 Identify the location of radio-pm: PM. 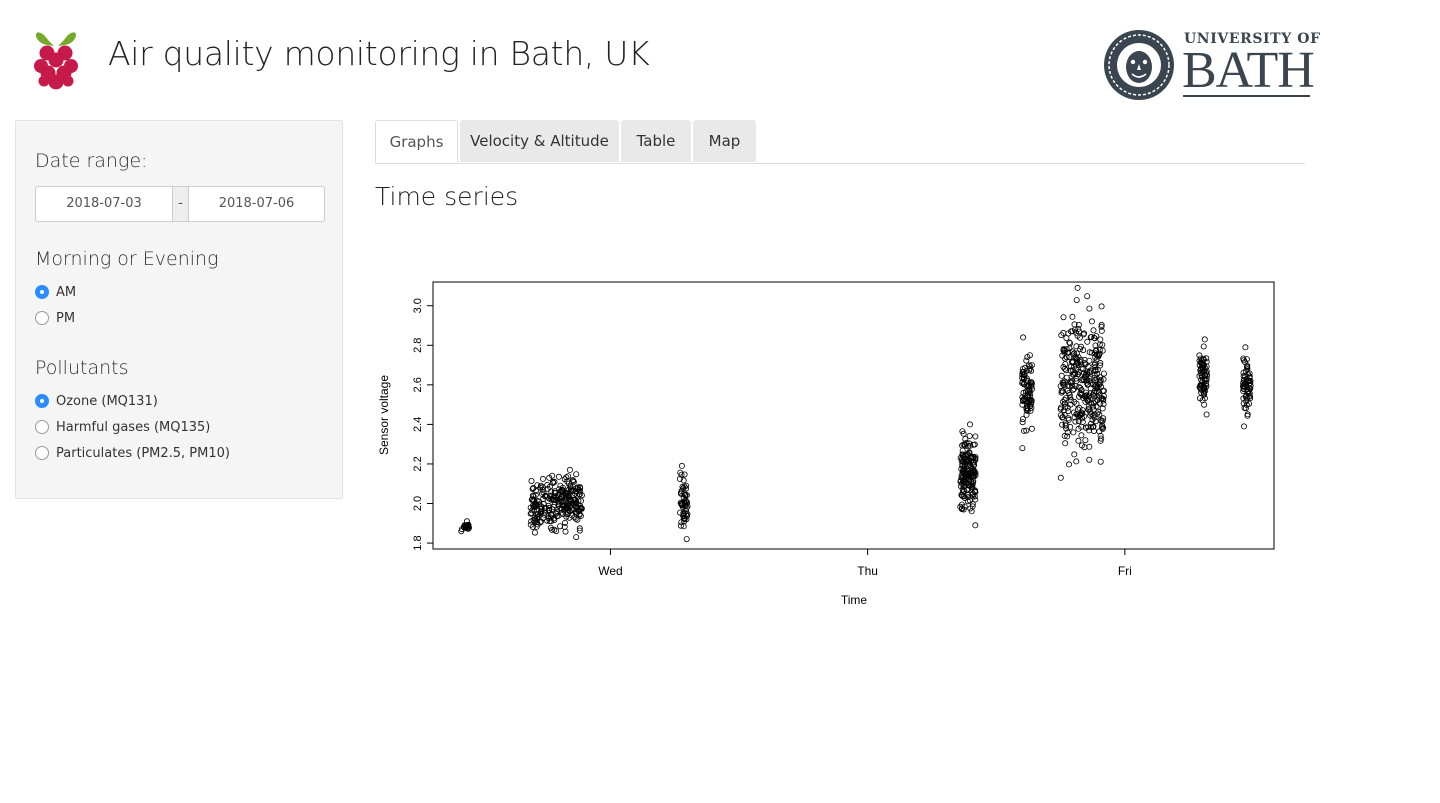
(55, 318).